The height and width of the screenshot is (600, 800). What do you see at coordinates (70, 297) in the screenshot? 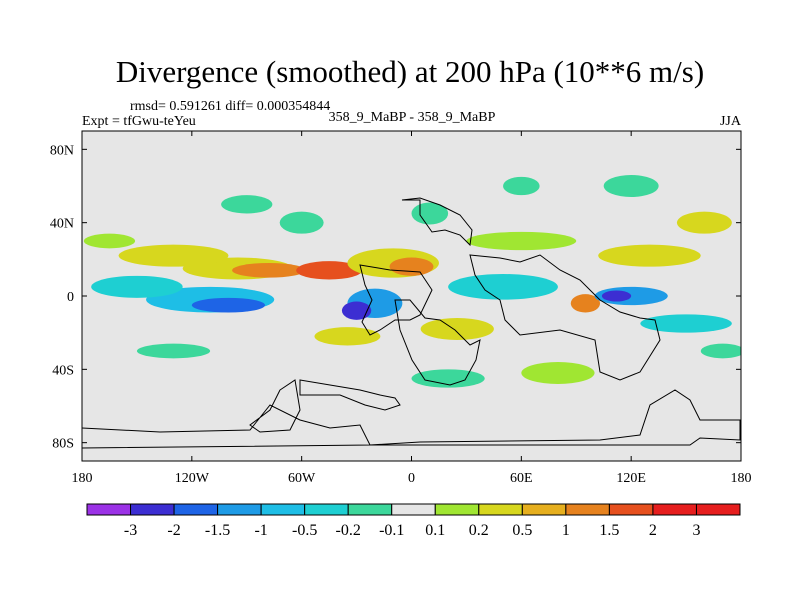
I see `y-tick-label-2: 0` at bounding box center [70, 297].